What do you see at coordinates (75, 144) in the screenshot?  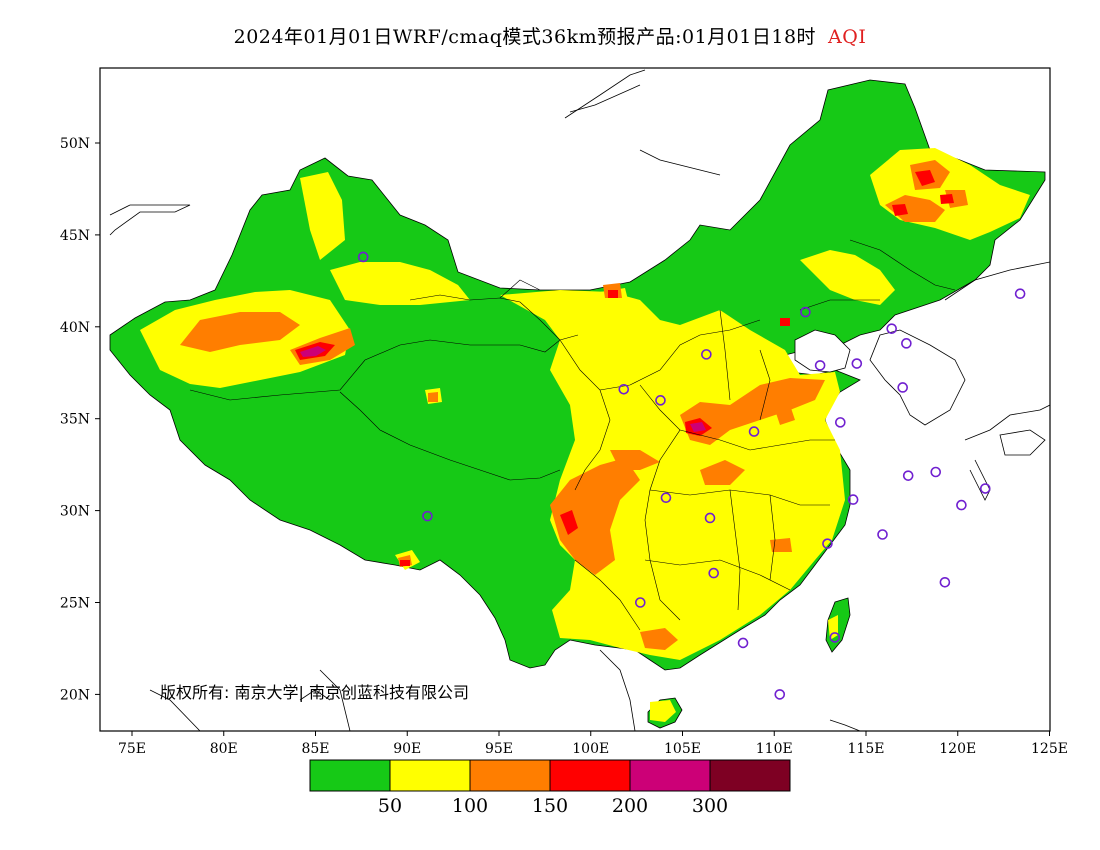 I see `lat-tick-label: 50N` at bounding box center [75, 144].